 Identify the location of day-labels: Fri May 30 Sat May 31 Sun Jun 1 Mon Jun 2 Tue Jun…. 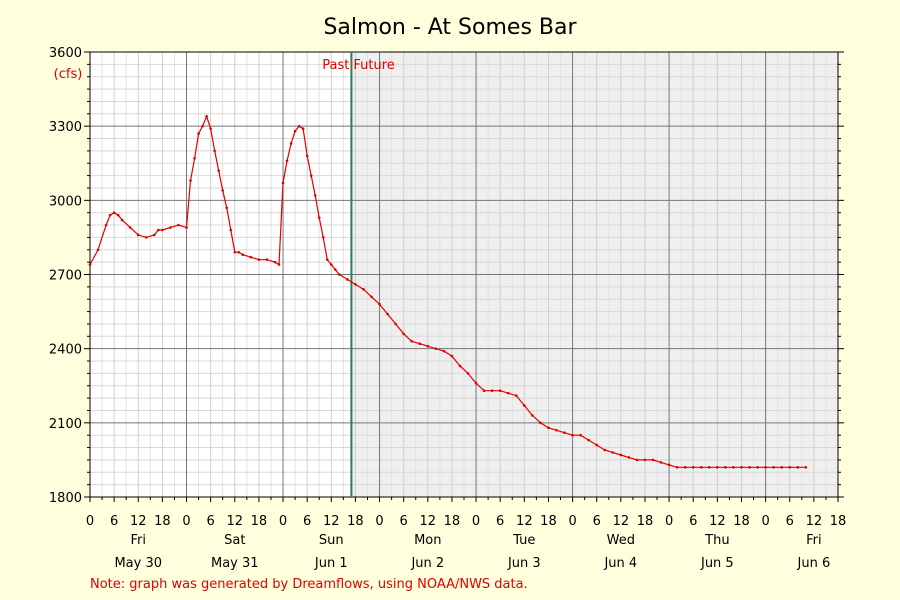
(472, 552).